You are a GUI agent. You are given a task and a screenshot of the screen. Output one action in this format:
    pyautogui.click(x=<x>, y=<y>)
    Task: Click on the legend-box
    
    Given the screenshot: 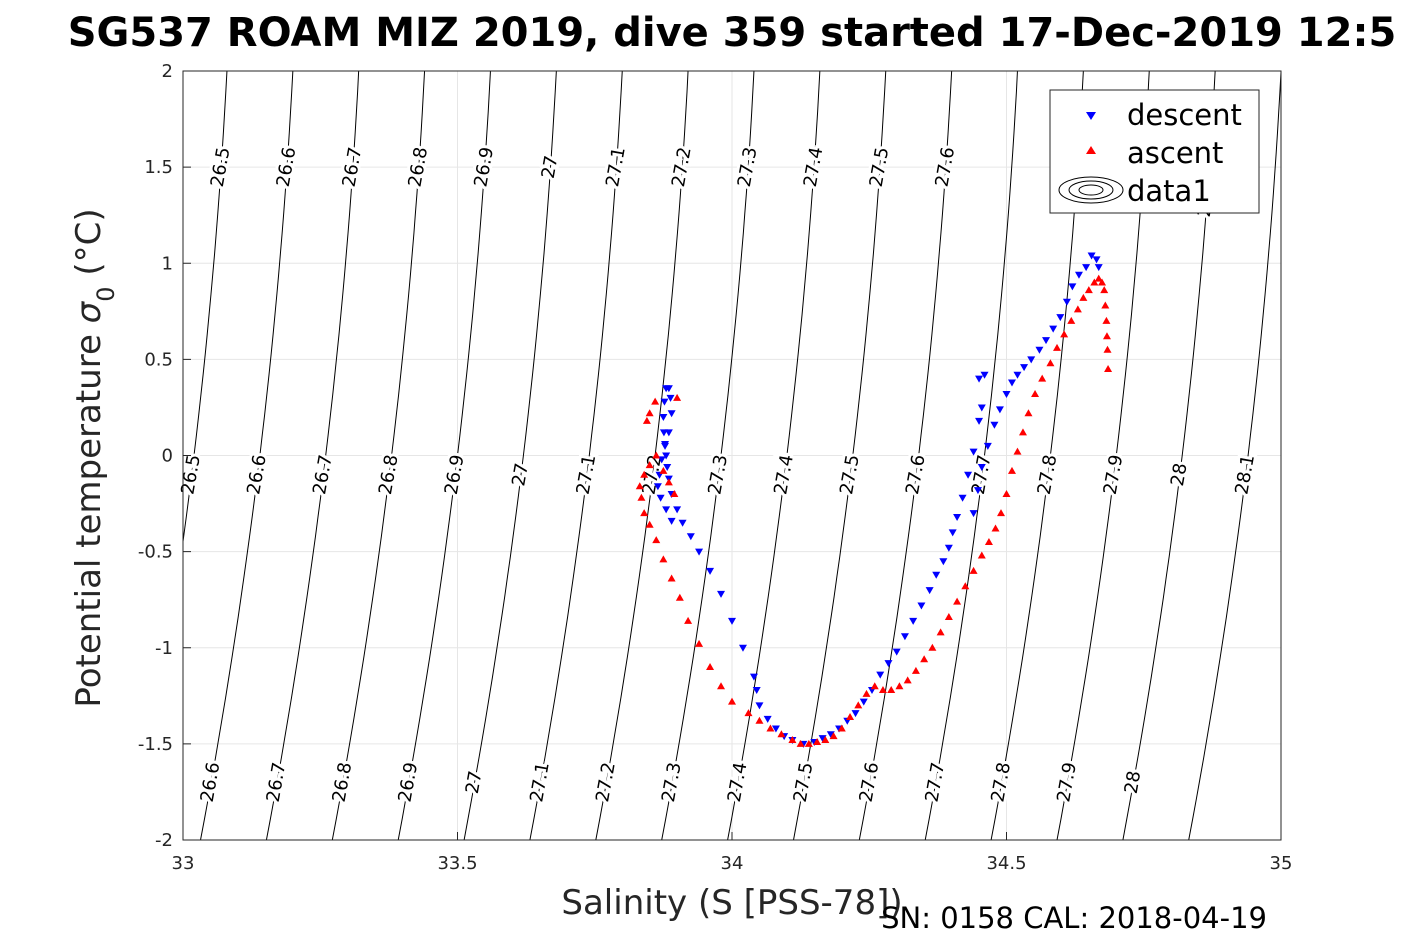 What is the action you would take?
    pyautogui.click(x=1154, y=151)
    